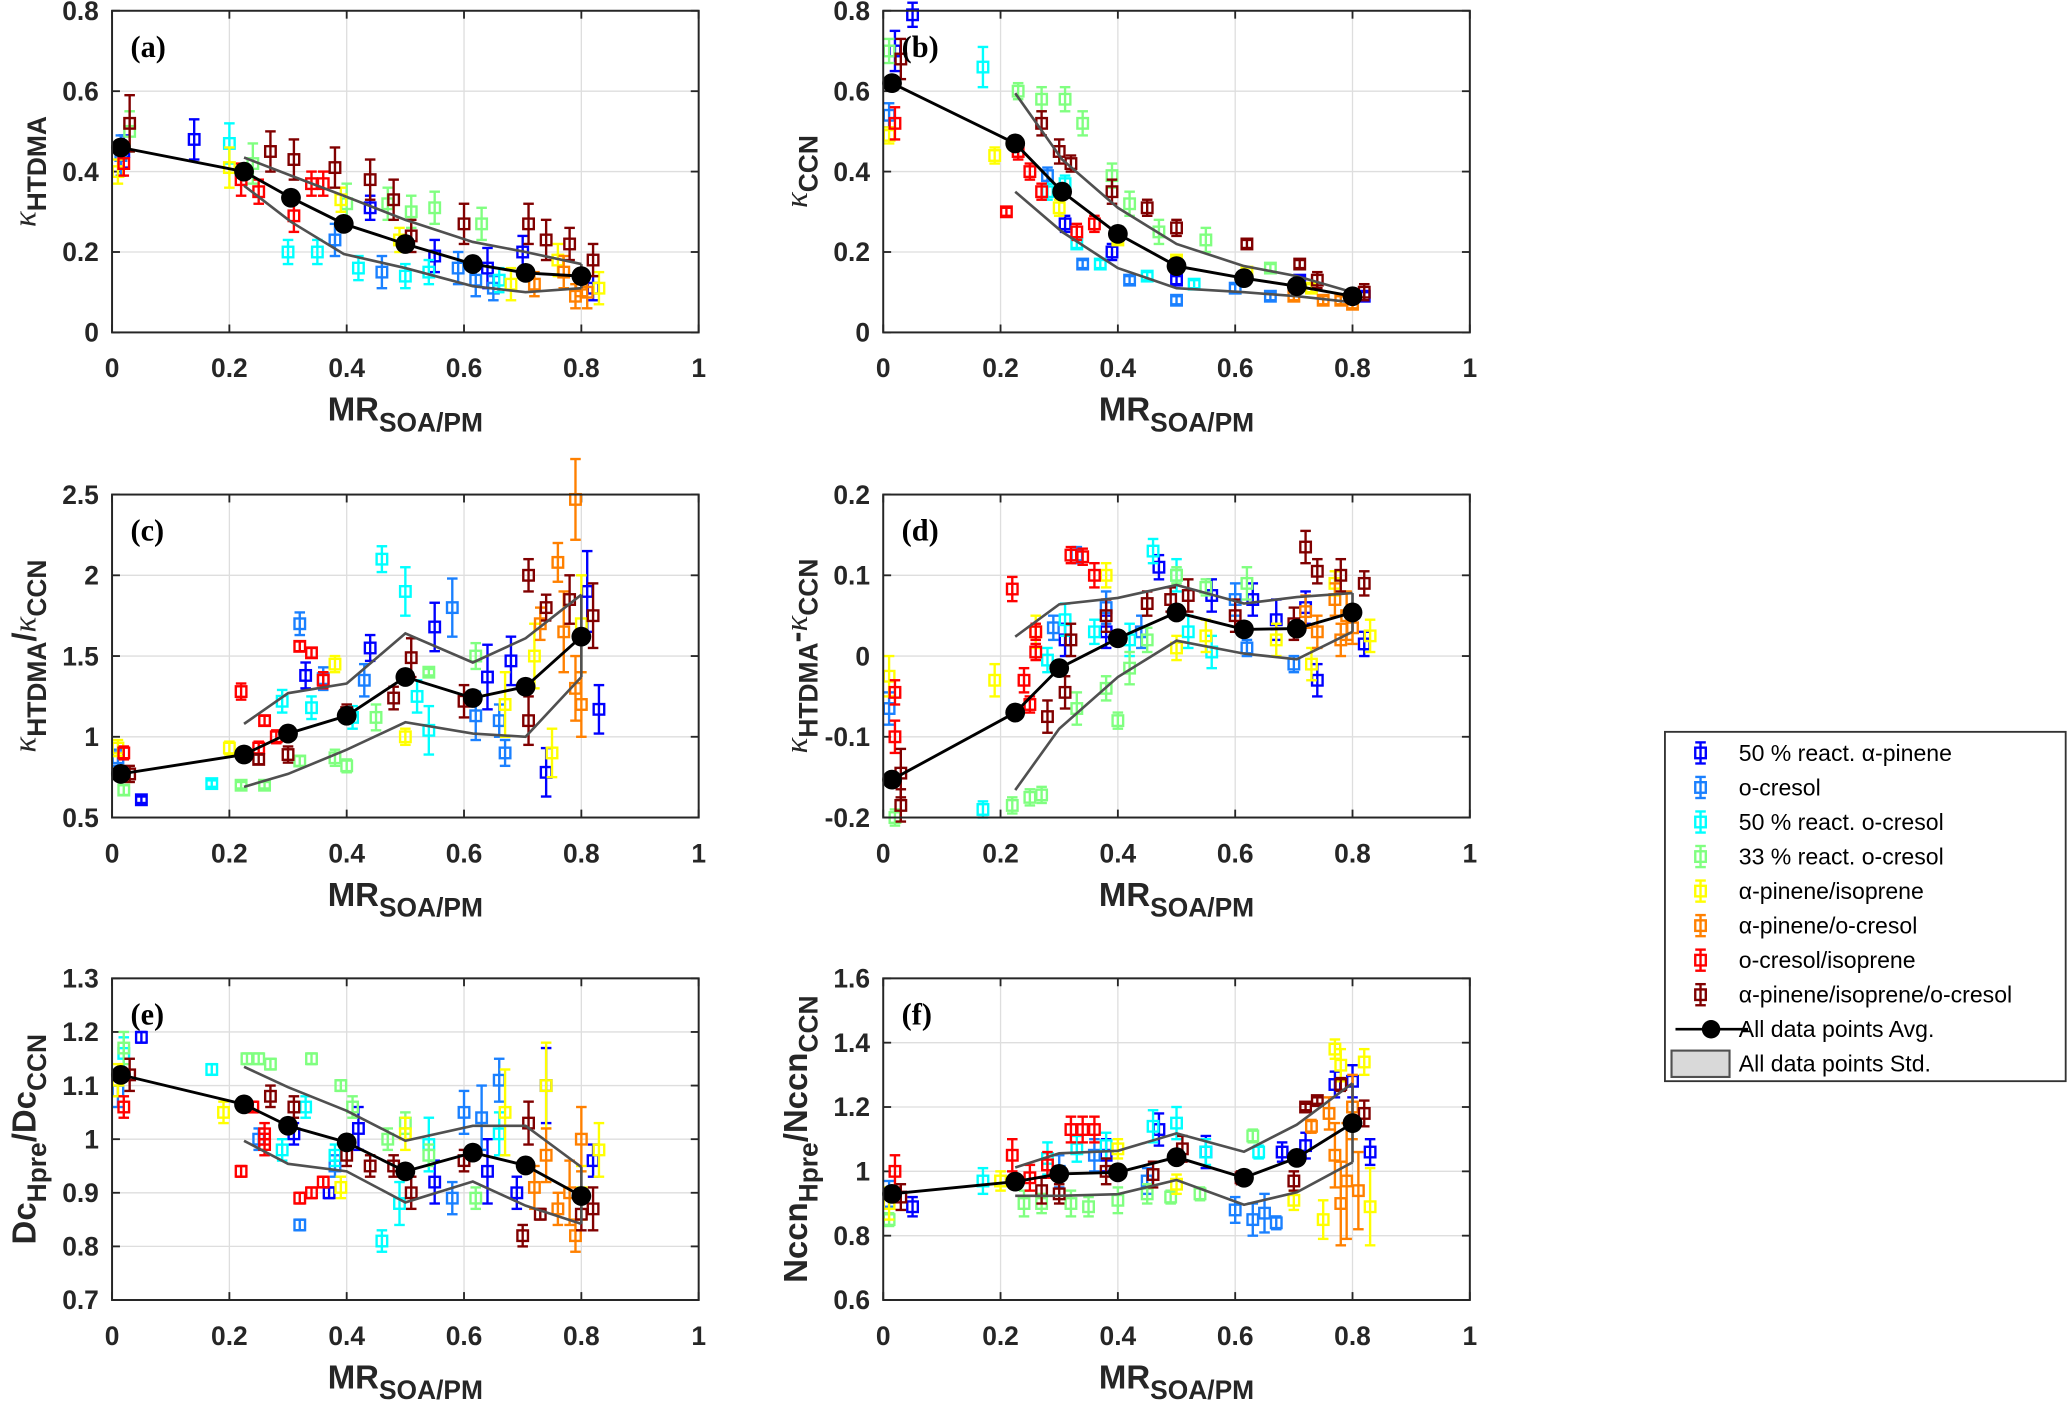  I want to click on y-tick-label: 0.5, so click(80, 818).